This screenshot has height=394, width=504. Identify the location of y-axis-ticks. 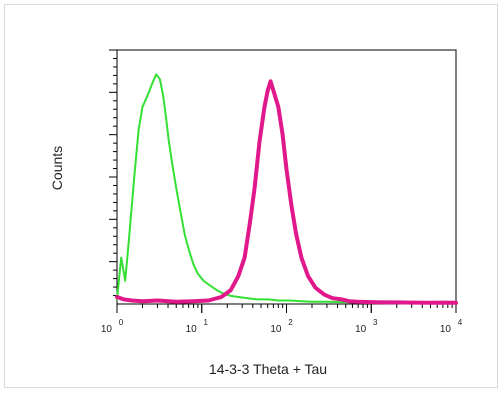
(113, 173).